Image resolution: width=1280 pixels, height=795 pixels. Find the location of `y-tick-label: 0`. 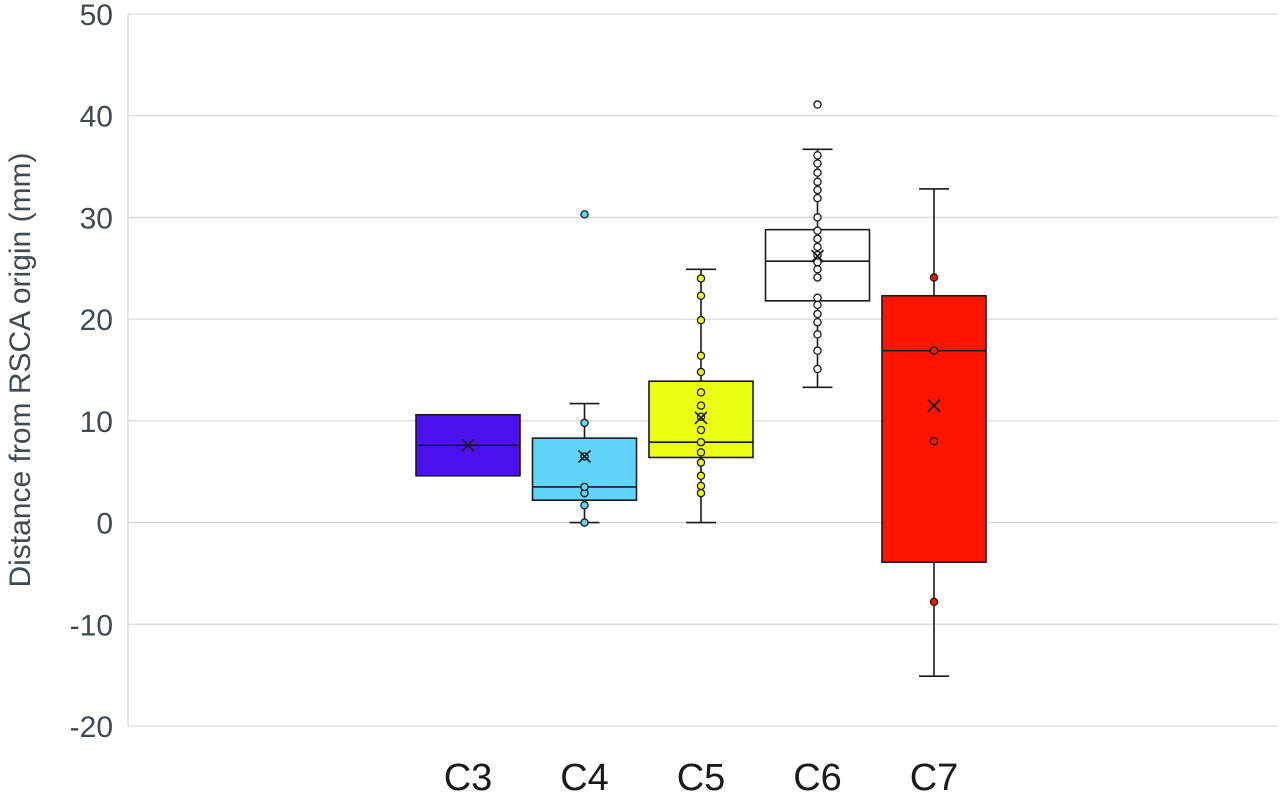

y-tick-label: 0 is located at coordinates (104, 524).